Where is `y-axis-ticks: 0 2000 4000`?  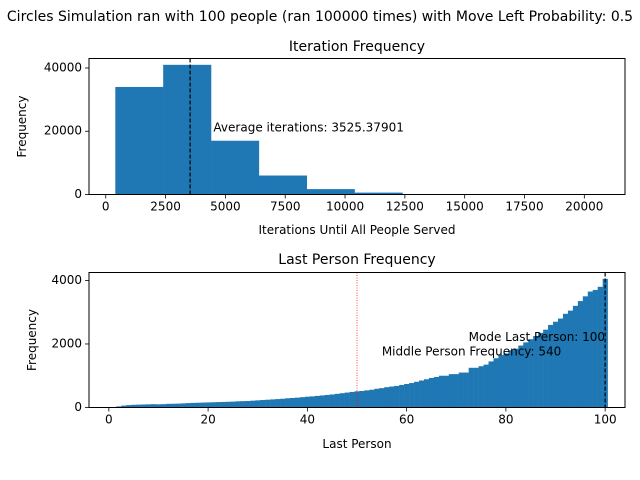
y-axis-ticks: 0 2000 4000 is located at coordinates (70, 343).